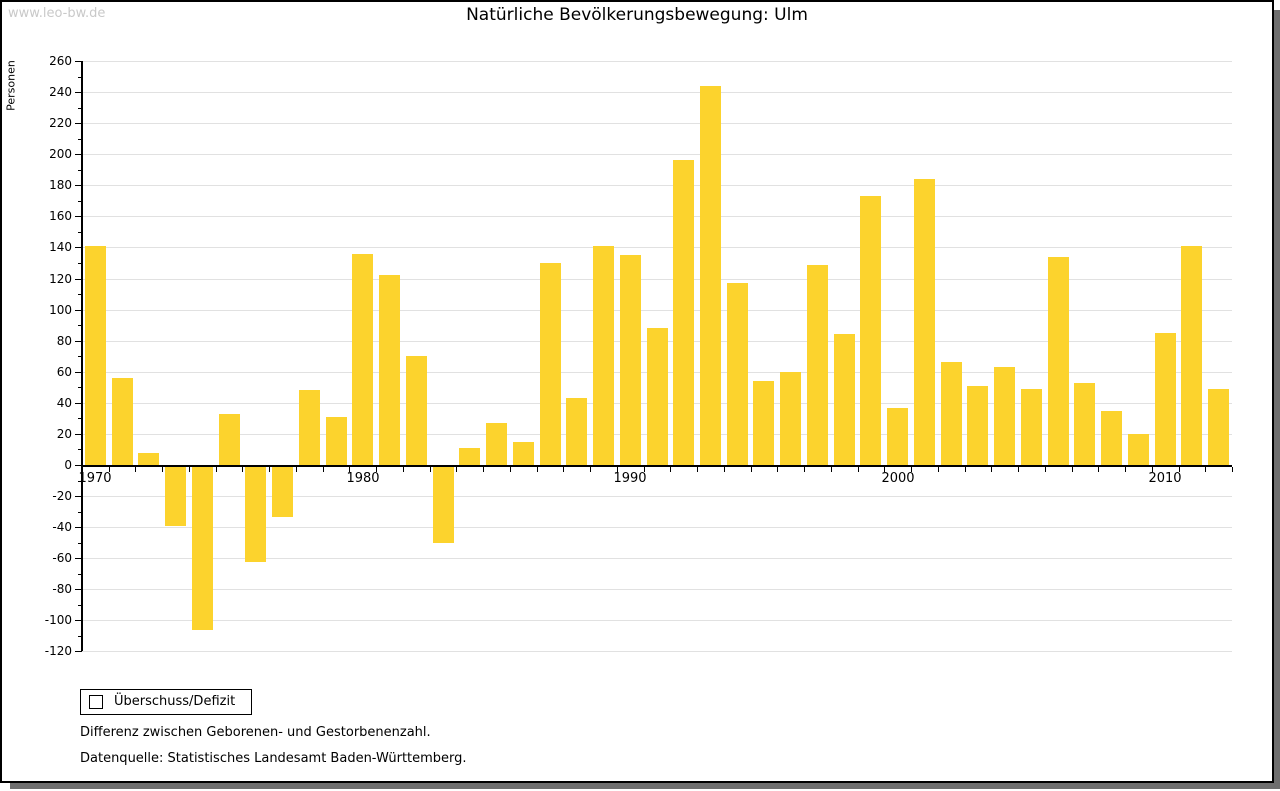 The height and width of the screenshot is (791, 1280). What do you see at coordinates (64, 434) in the screenshot?
I see `y-tick-label: 20` at bounding box center [64, 434].